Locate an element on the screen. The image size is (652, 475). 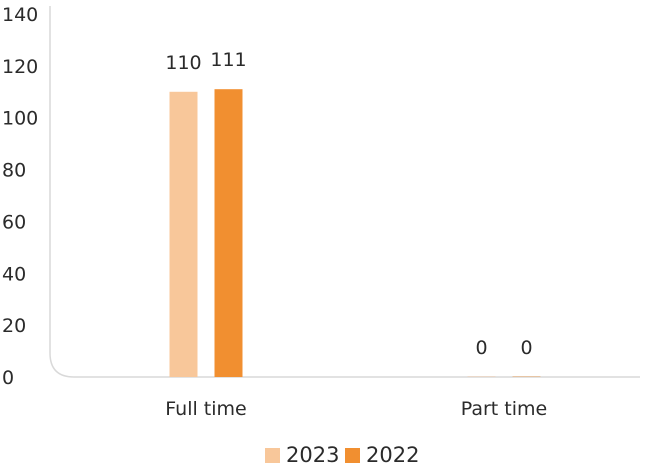
y-tick-label: 140 is located at coordinates (20, 15).